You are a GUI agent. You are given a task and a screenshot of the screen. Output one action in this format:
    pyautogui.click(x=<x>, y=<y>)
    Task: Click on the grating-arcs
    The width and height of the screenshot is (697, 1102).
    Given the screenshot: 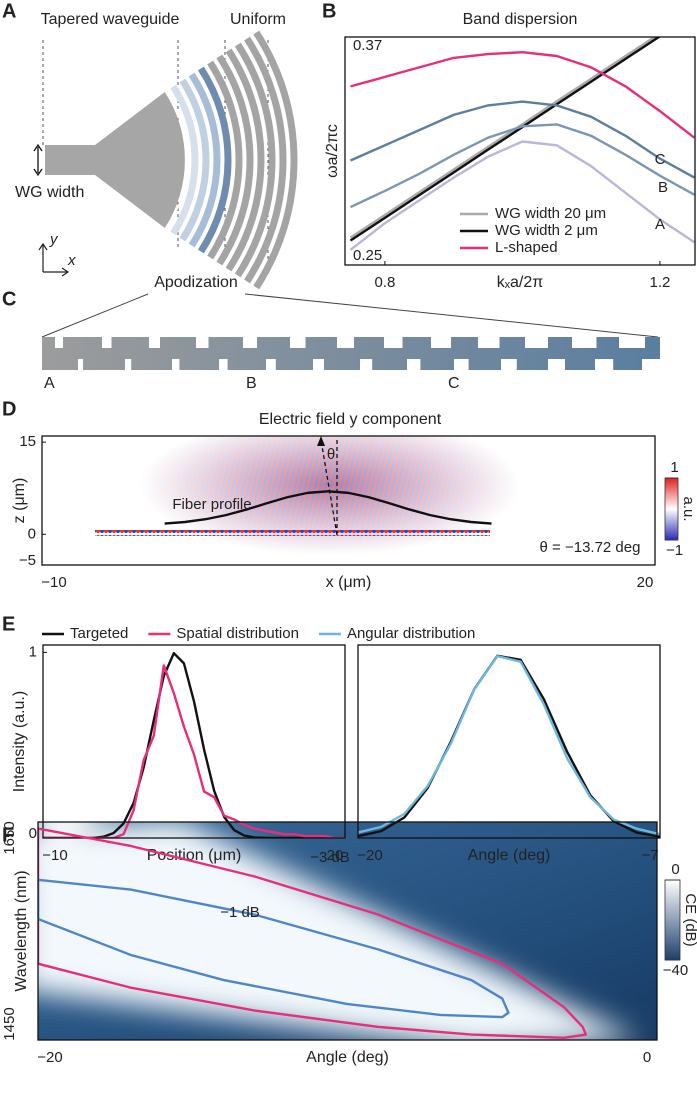 What is the action you would take?
    pyautogui.click(x=234, y=160)
    